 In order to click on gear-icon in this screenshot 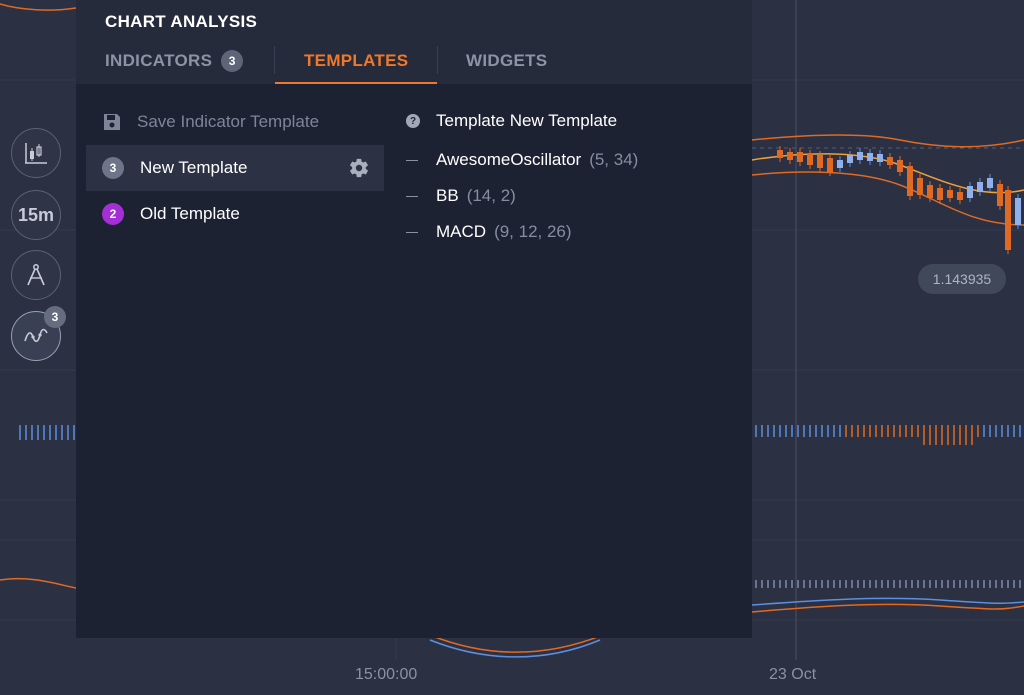, I will do `click(359, 168)`.